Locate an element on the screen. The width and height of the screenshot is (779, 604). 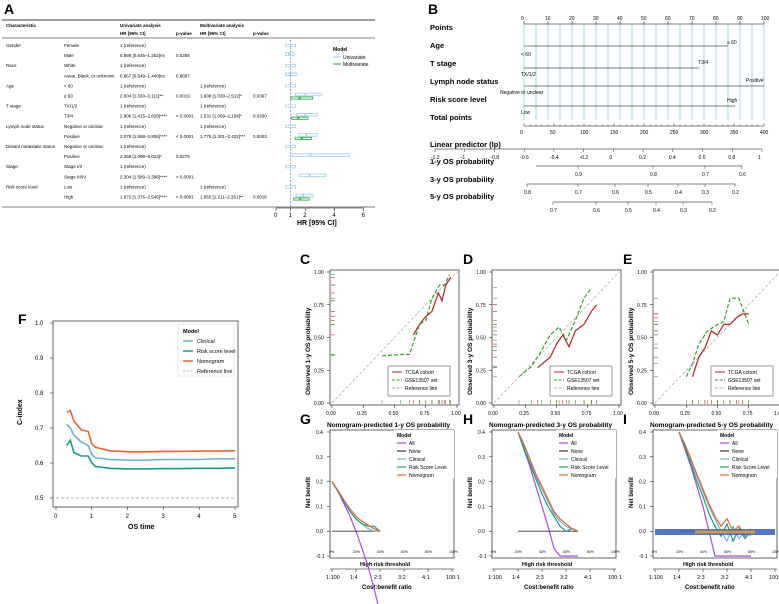
nomogram-os3-tick-label: 0.4 is located at coordinates (678, 193).